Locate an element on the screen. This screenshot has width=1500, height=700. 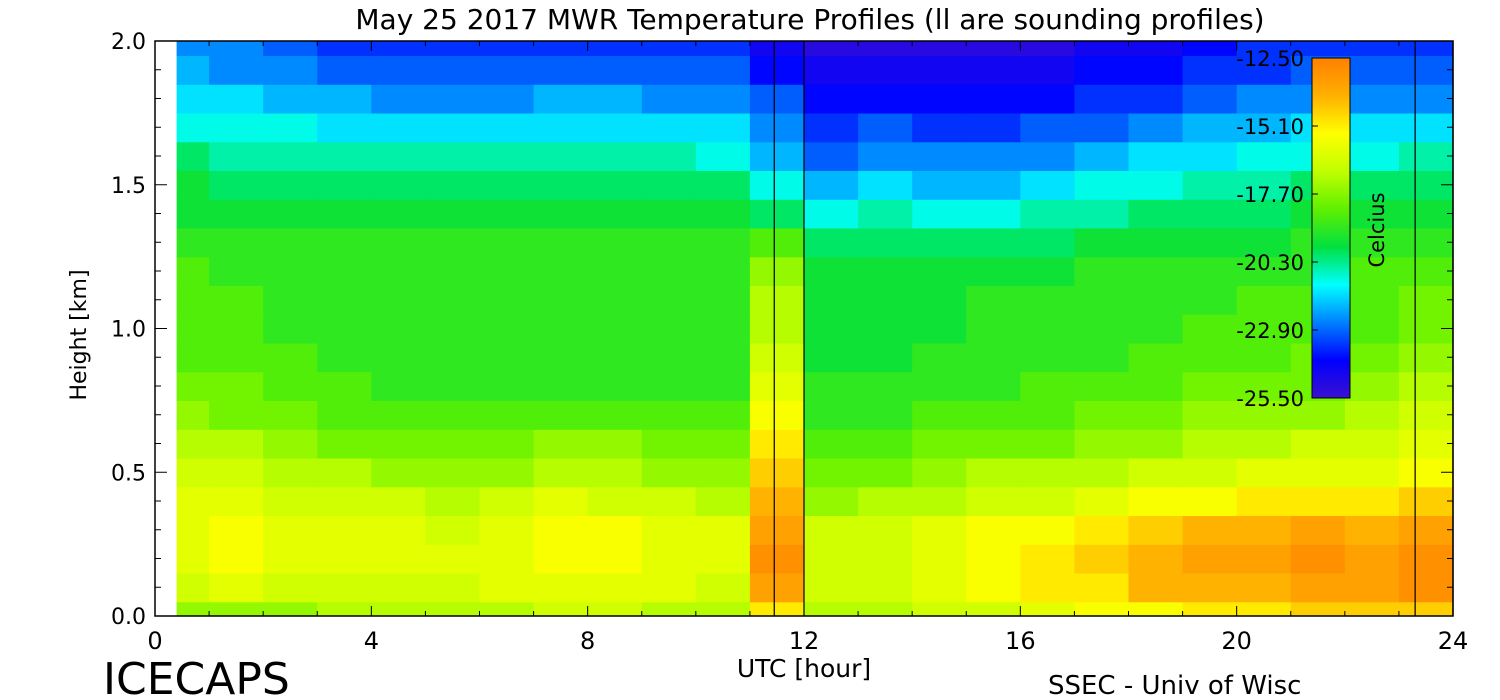
colorbar-label: Celcius is located at coordinates (1377, 229).